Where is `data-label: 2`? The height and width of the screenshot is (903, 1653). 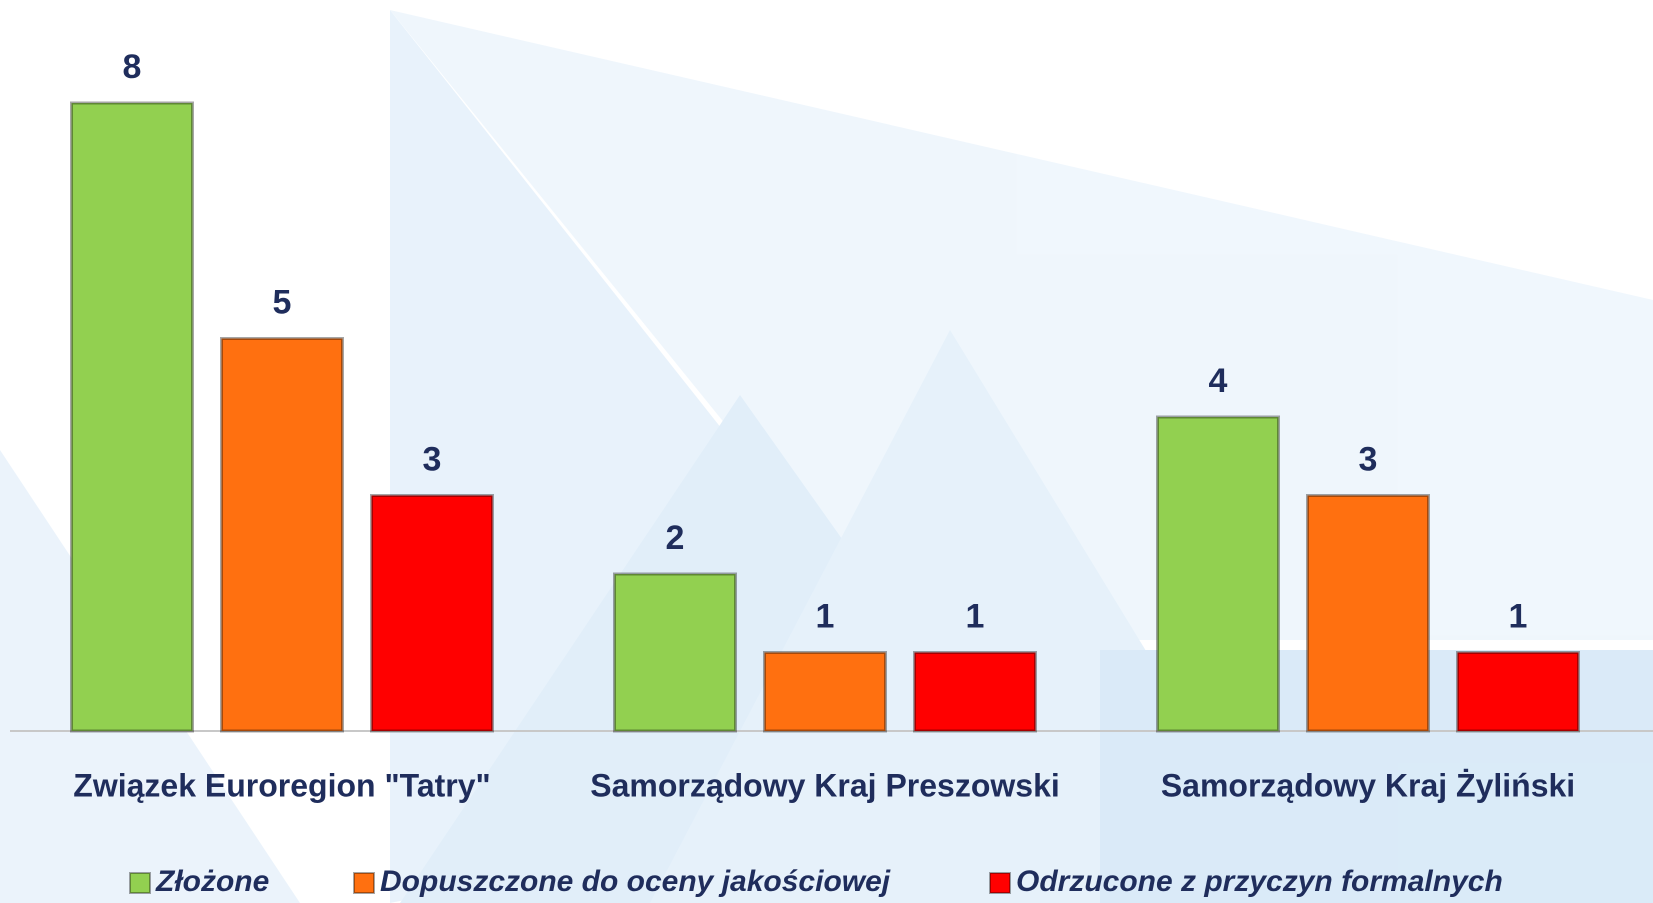
data-label: 2 is located at coordinates (675, 538).